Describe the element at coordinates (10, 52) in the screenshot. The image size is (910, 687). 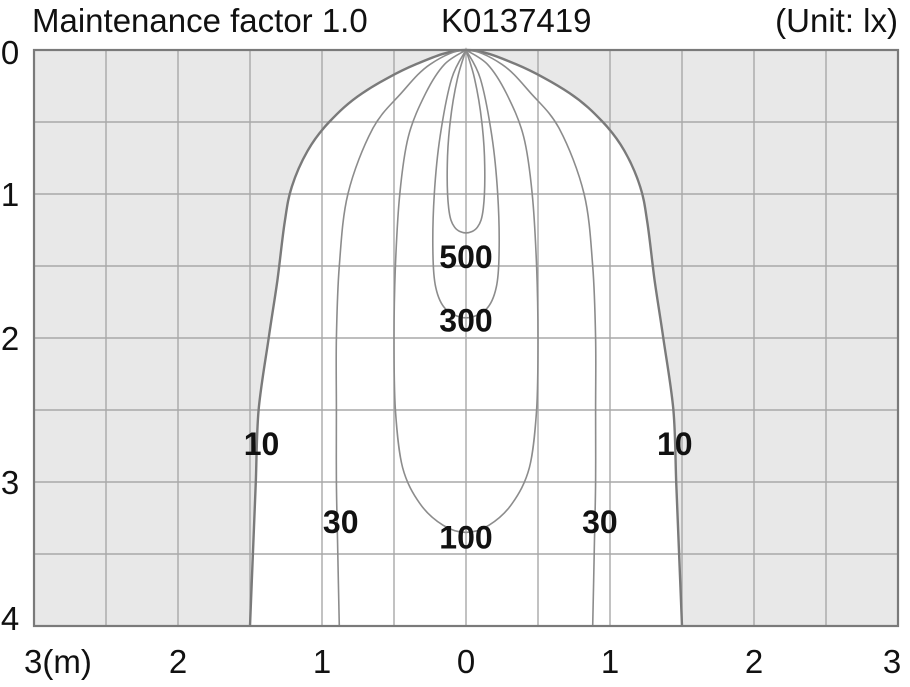
I see `y-tick-label: 0` at that location.